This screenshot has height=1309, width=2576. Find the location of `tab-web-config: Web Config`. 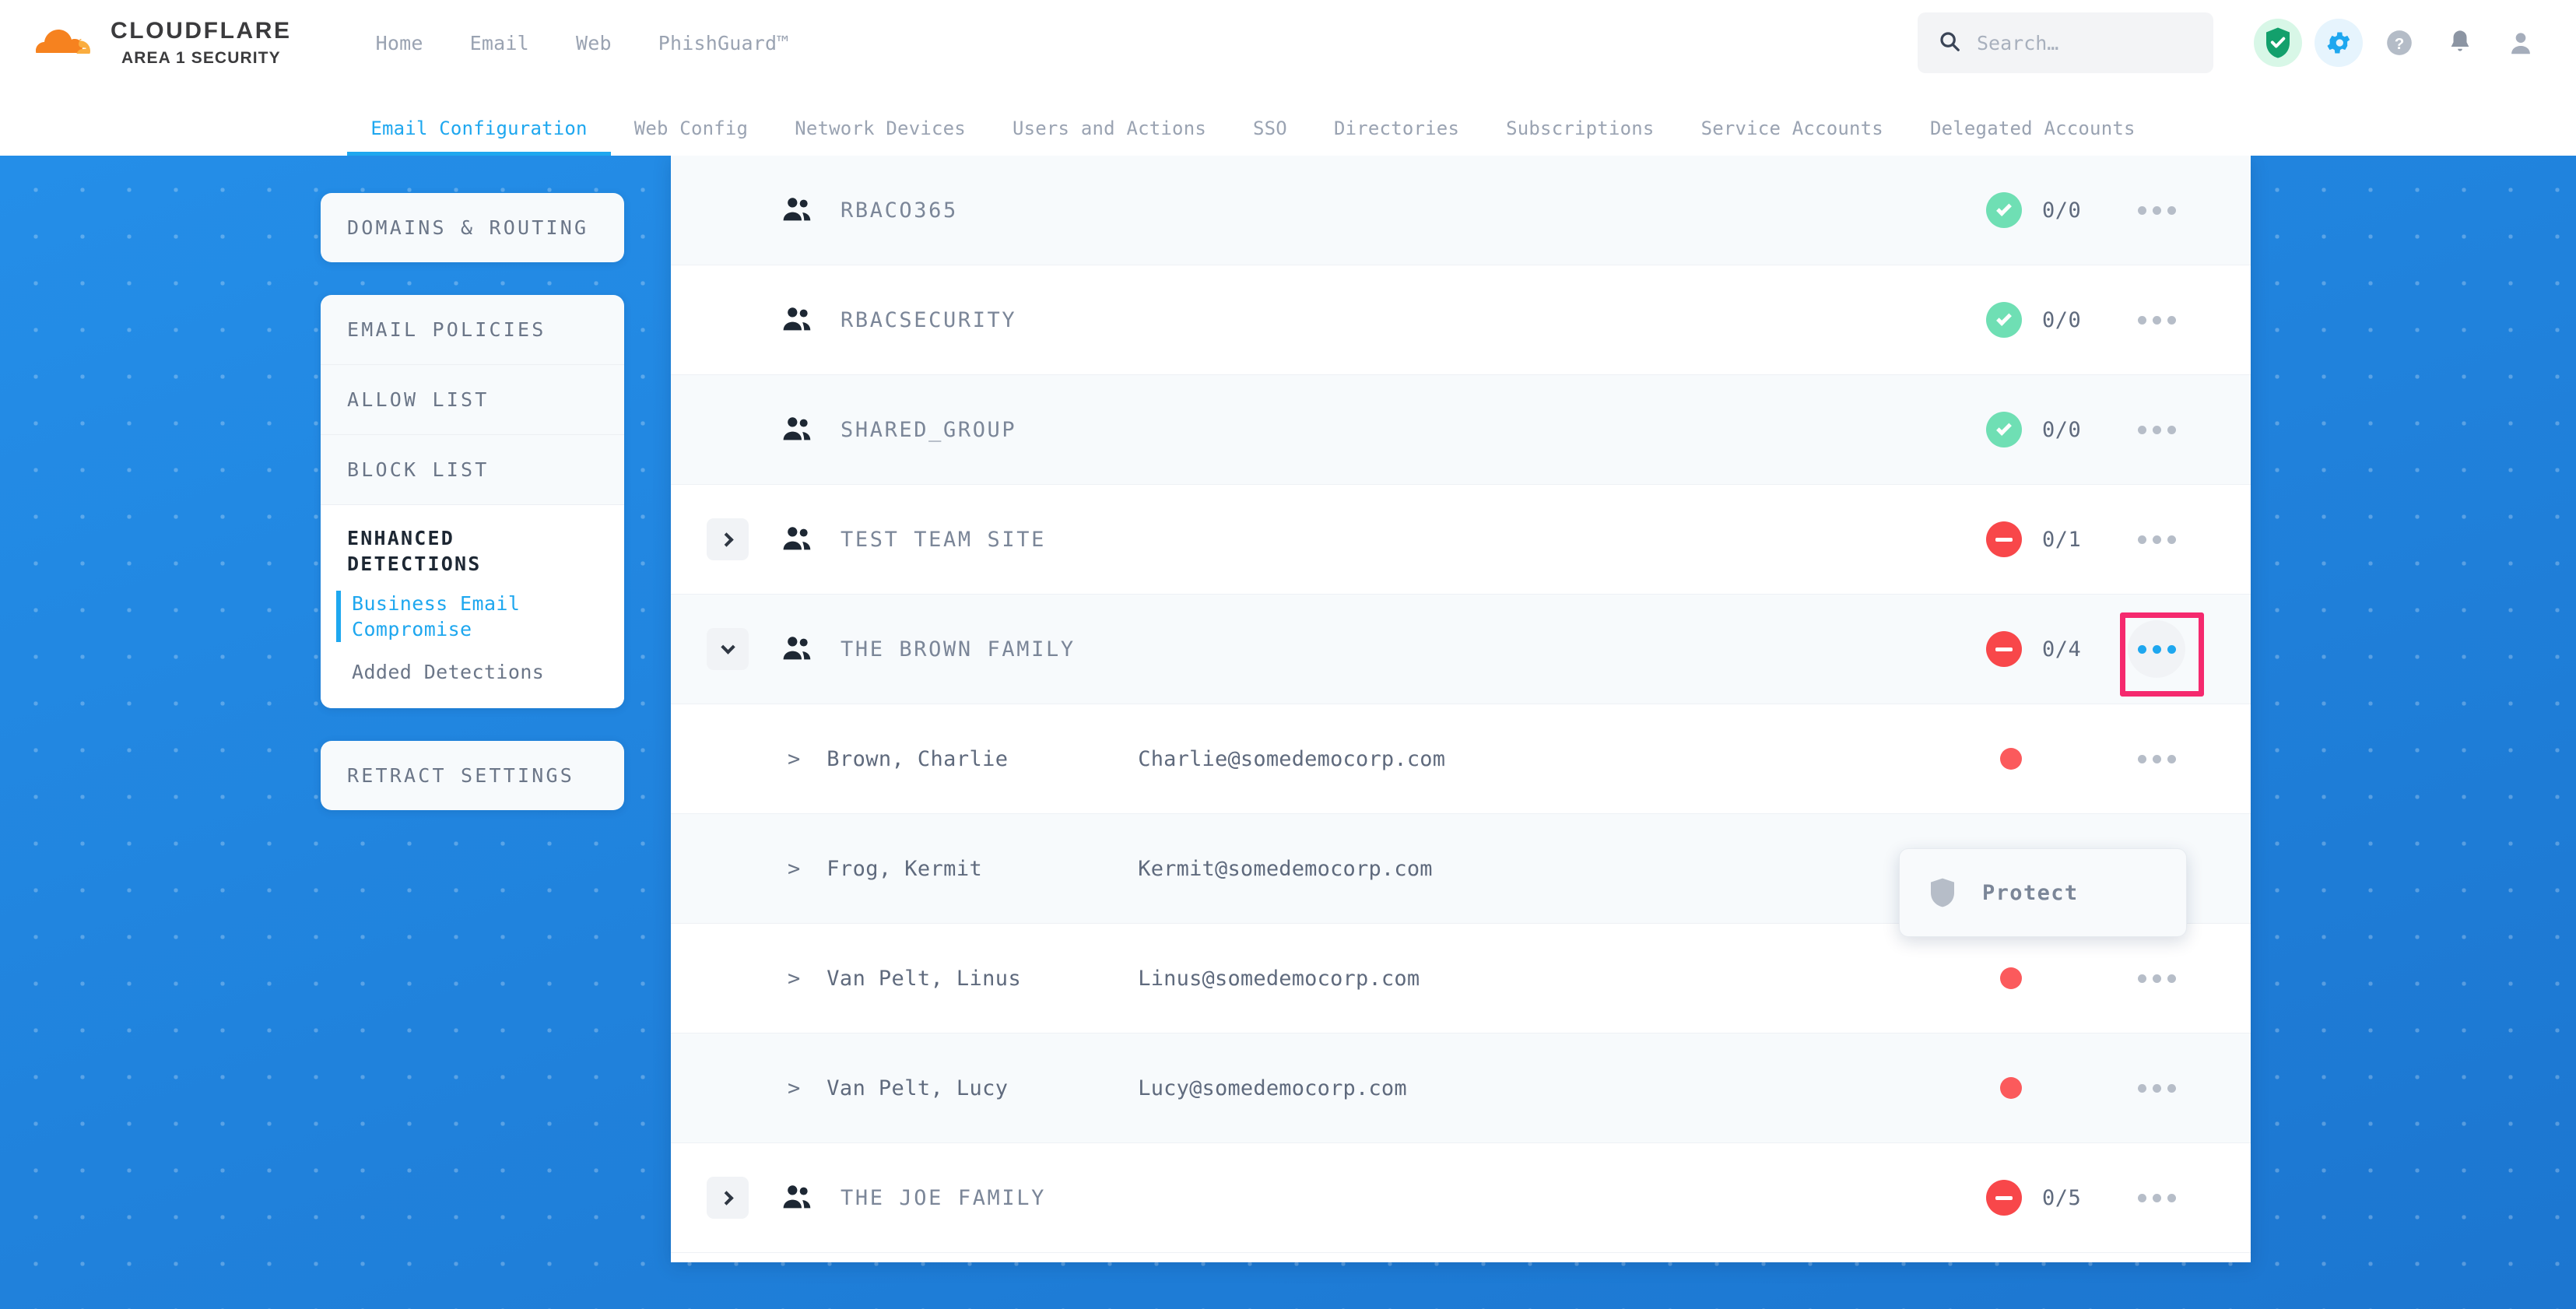

tab-web-config: Web Config is located at coordinates (691, 128).